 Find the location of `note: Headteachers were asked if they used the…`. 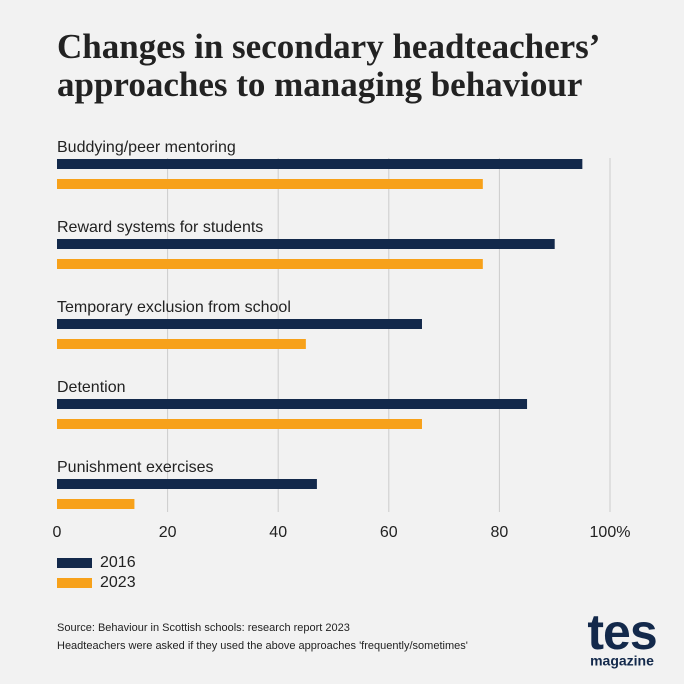

note: Headteachers were asked if they used the… is located at coordinates (262, 646).